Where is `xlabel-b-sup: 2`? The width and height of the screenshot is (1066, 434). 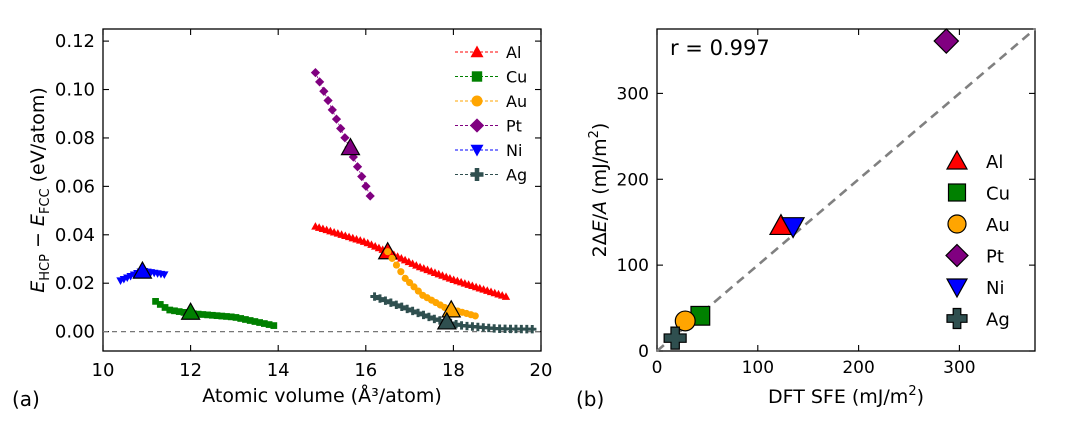
xlabel-b-sup: 2 is located at coordinates (912, 391).